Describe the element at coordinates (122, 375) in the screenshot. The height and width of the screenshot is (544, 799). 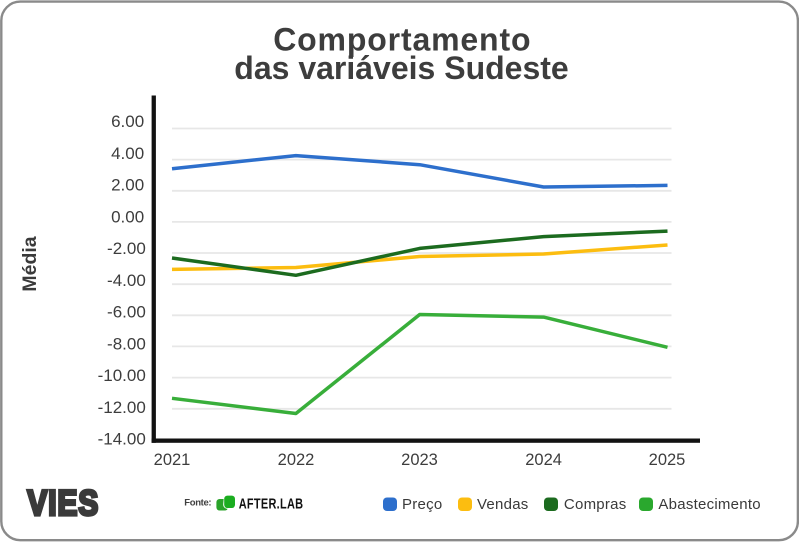
I see `svg-text: -10.00` at that location.